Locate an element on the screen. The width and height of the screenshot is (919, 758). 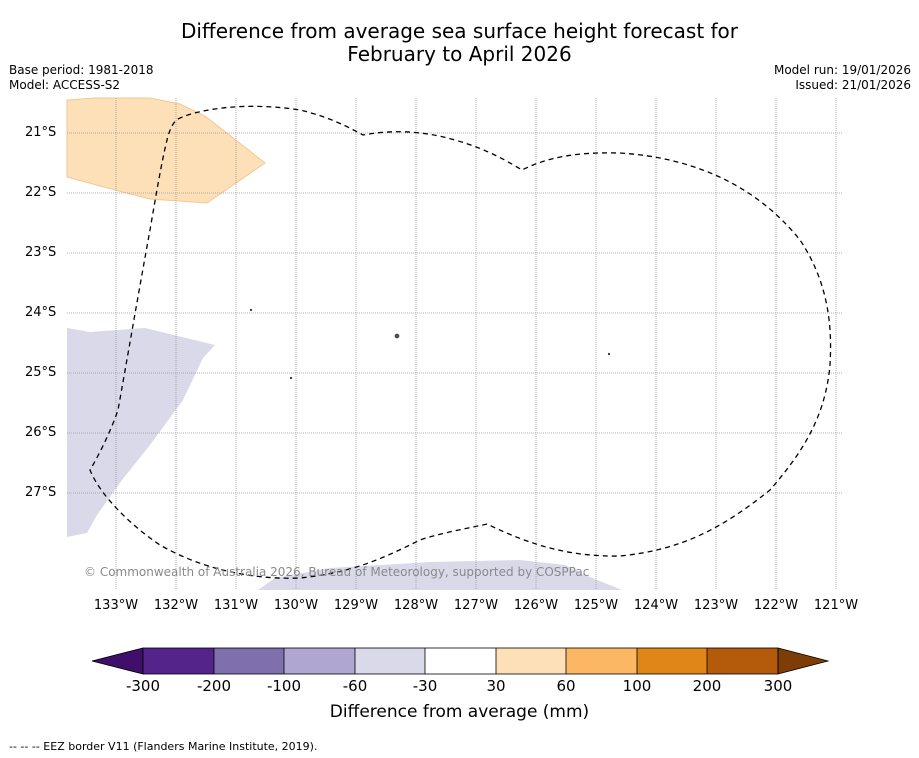
lon-label-125w: 125°W is located at coordinates (596, 605).